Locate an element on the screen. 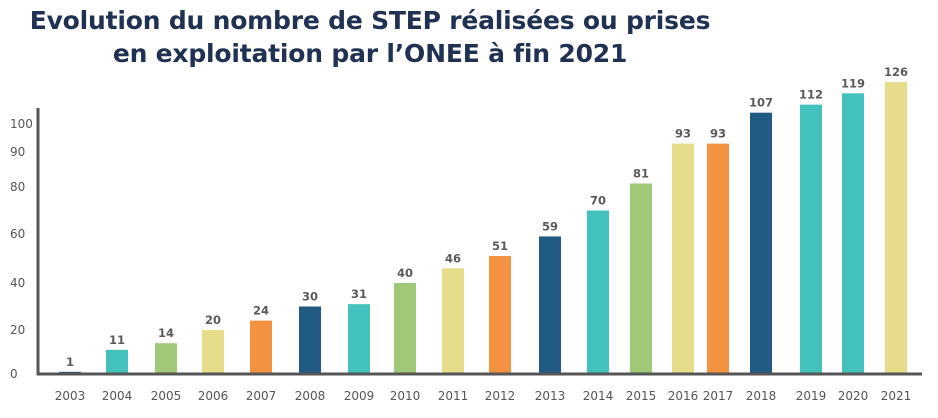  x-tick-label-2020: 2020 is located at coordinates (853, 396).